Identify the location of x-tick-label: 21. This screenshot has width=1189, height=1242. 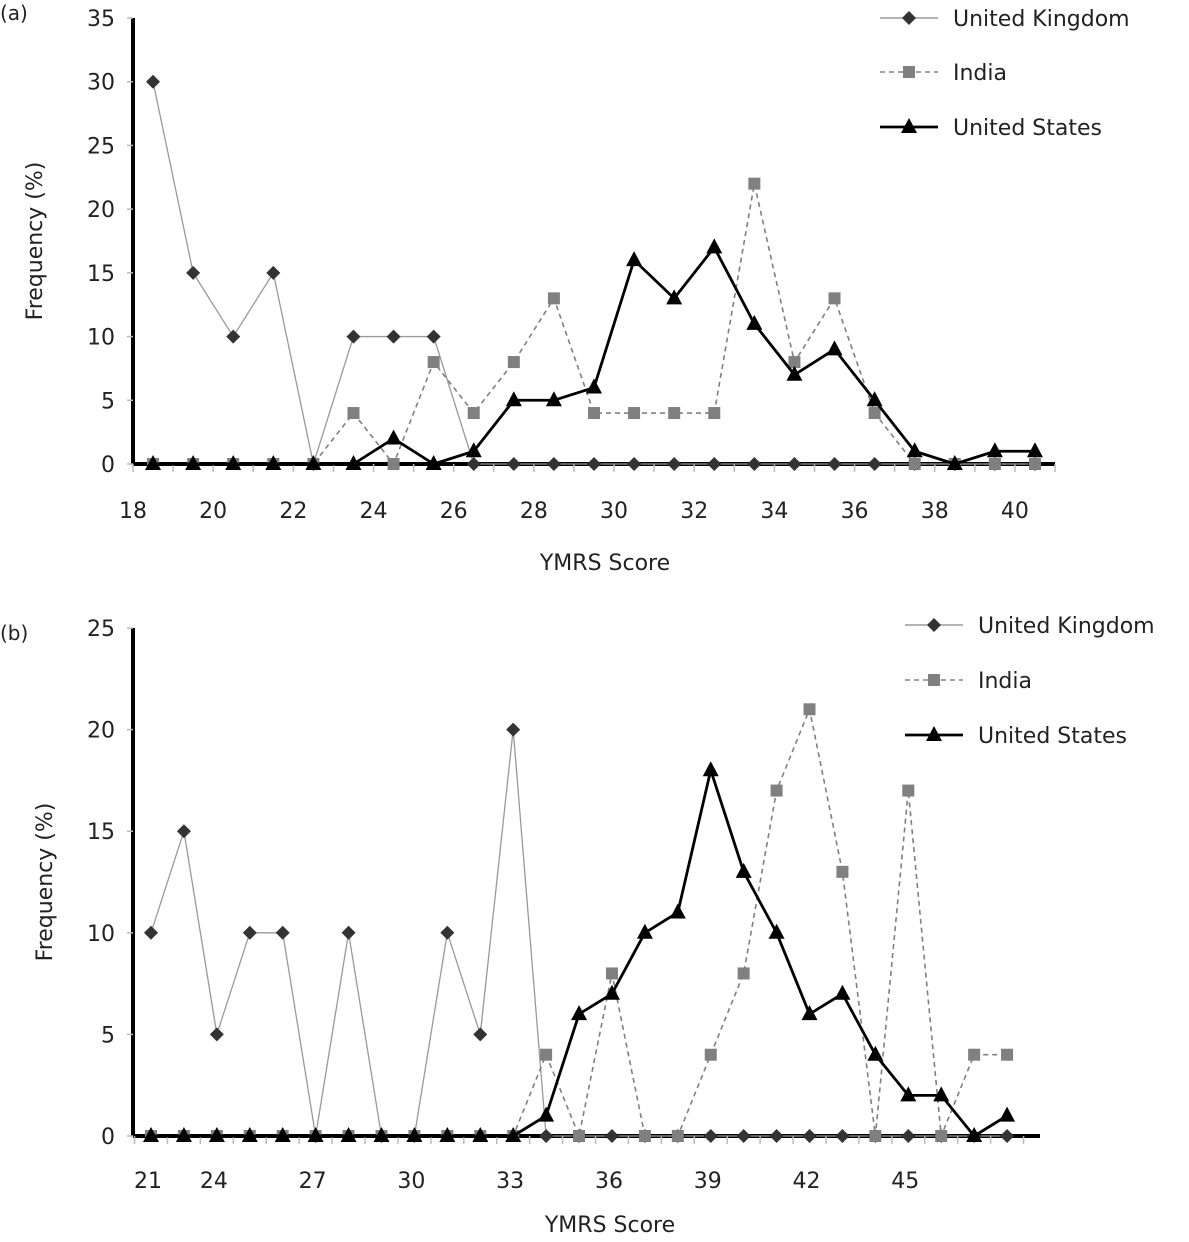
(148, 1181).